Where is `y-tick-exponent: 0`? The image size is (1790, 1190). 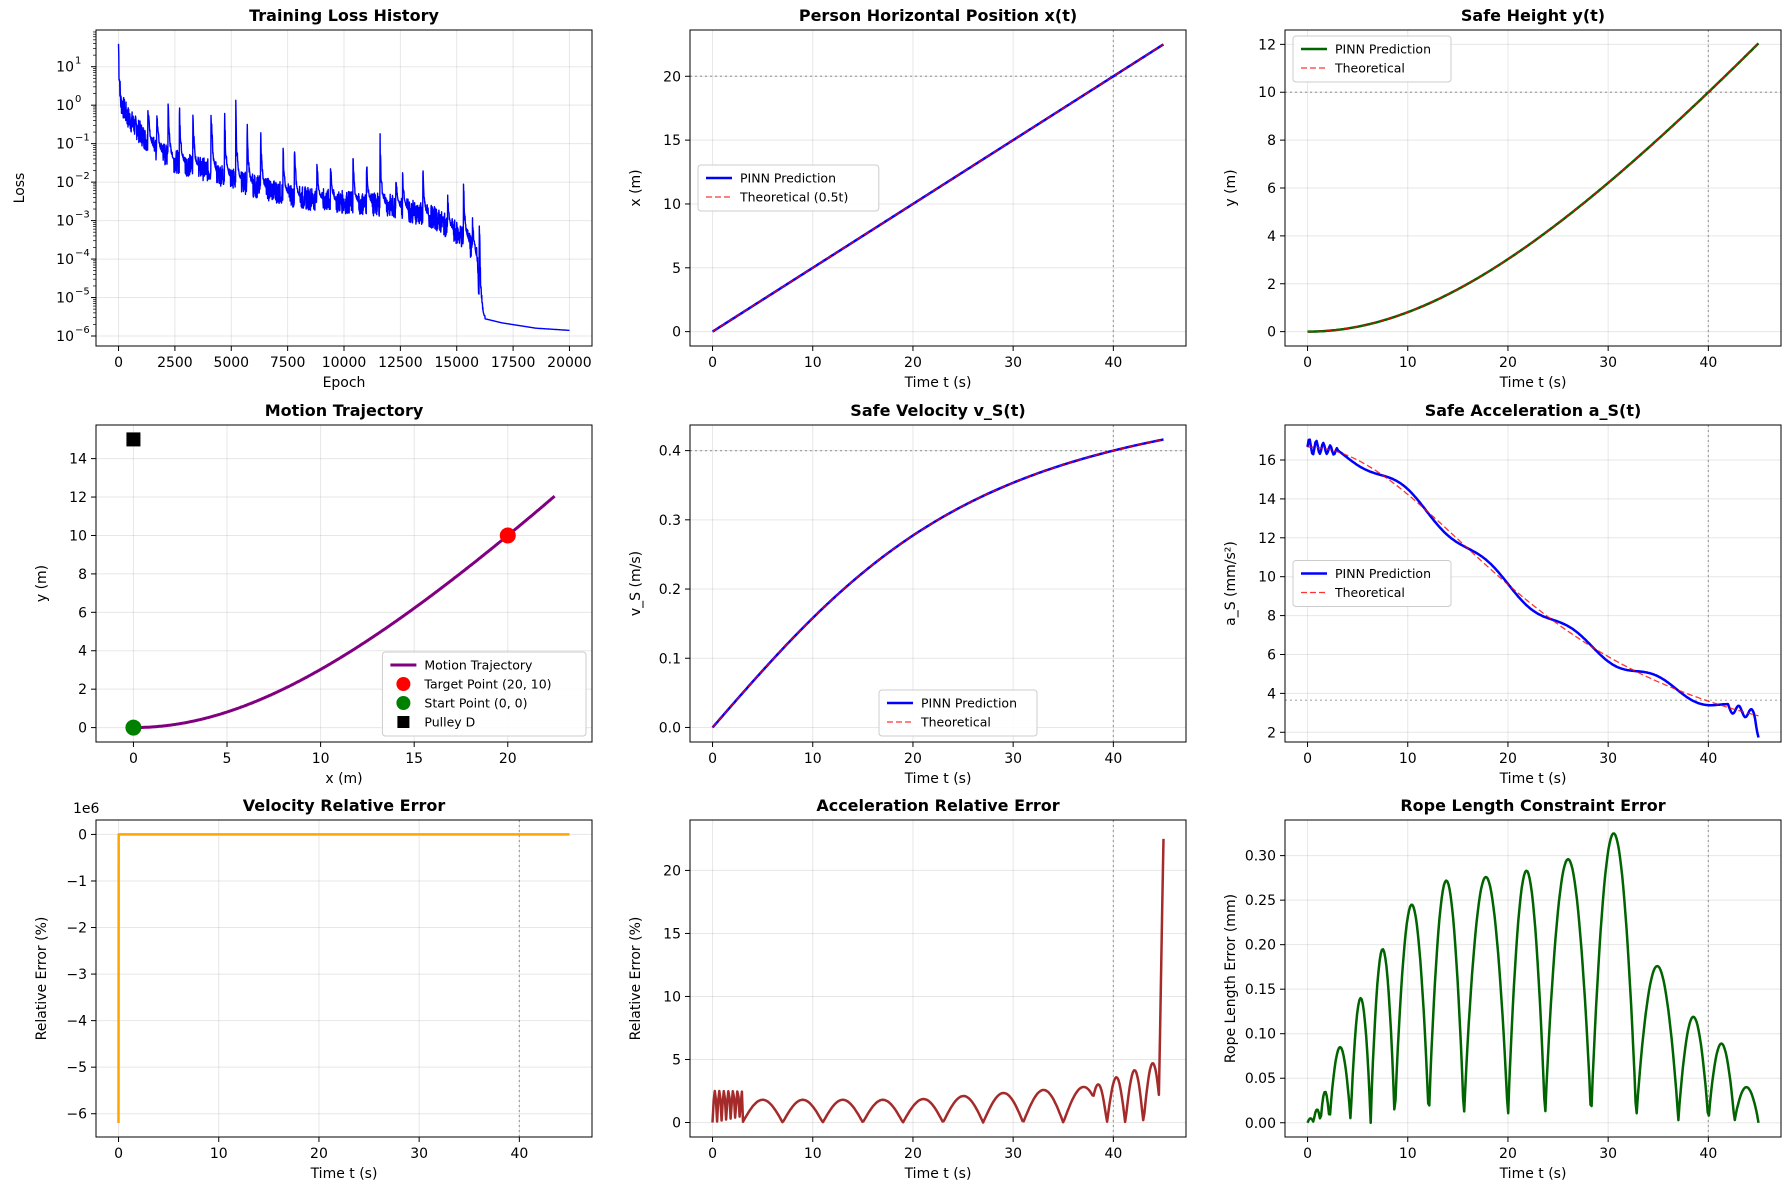 y-tick-exponent: 0 is located at coordinates (78, 99).